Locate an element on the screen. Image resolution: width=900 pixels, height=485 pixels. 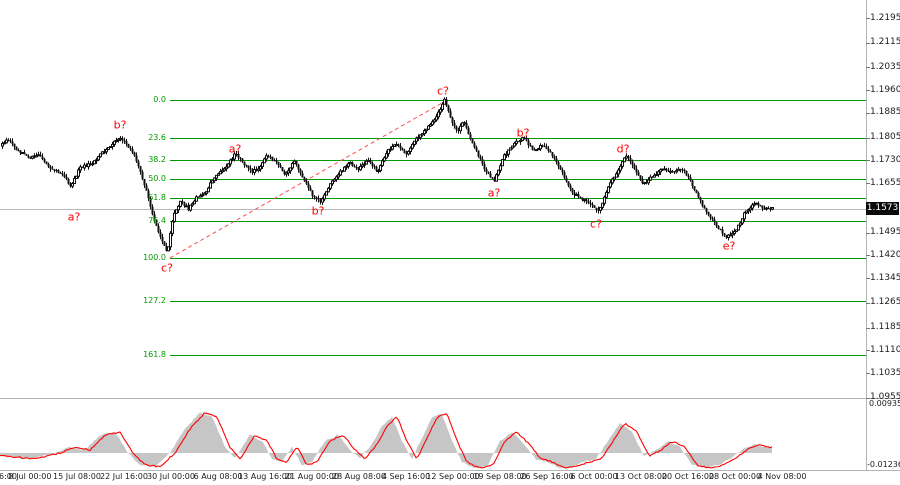
current-price-badge: 1.1573 is located at coordinates (882, 208).